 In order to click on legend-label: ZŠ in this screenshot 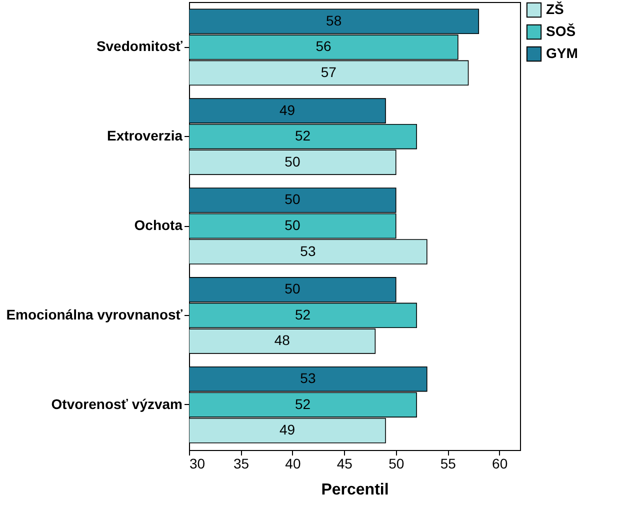, I will do `click(555, 9)`.